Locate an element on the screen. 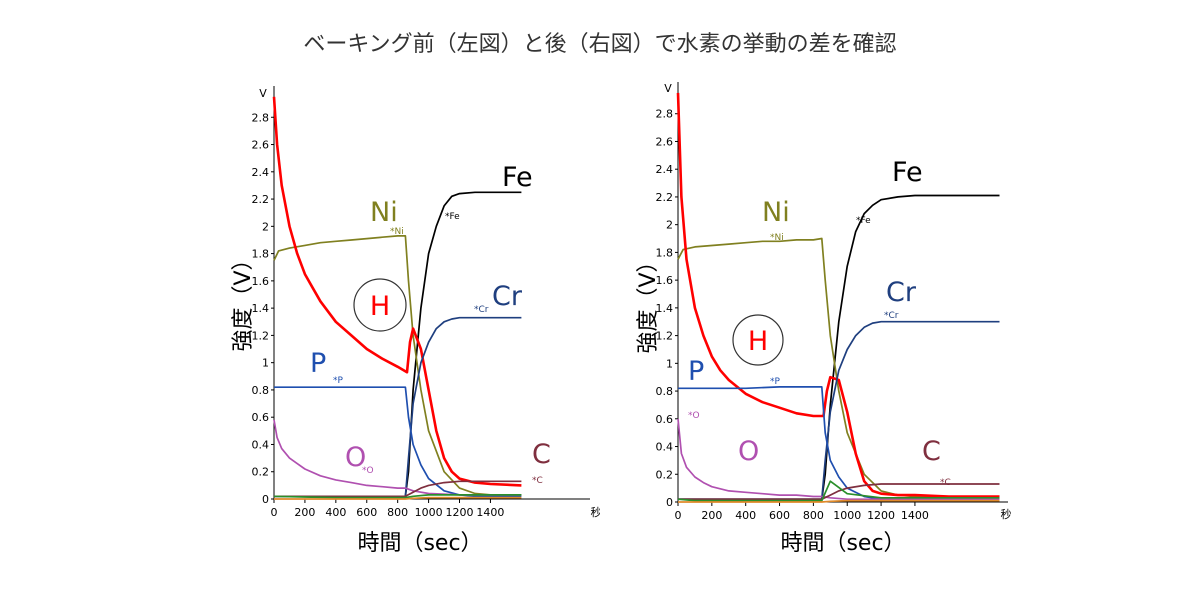 This screenshot has height=616, width=1200. chart0-y-tick-label: 0.4 is located at coordinates (261, 444).